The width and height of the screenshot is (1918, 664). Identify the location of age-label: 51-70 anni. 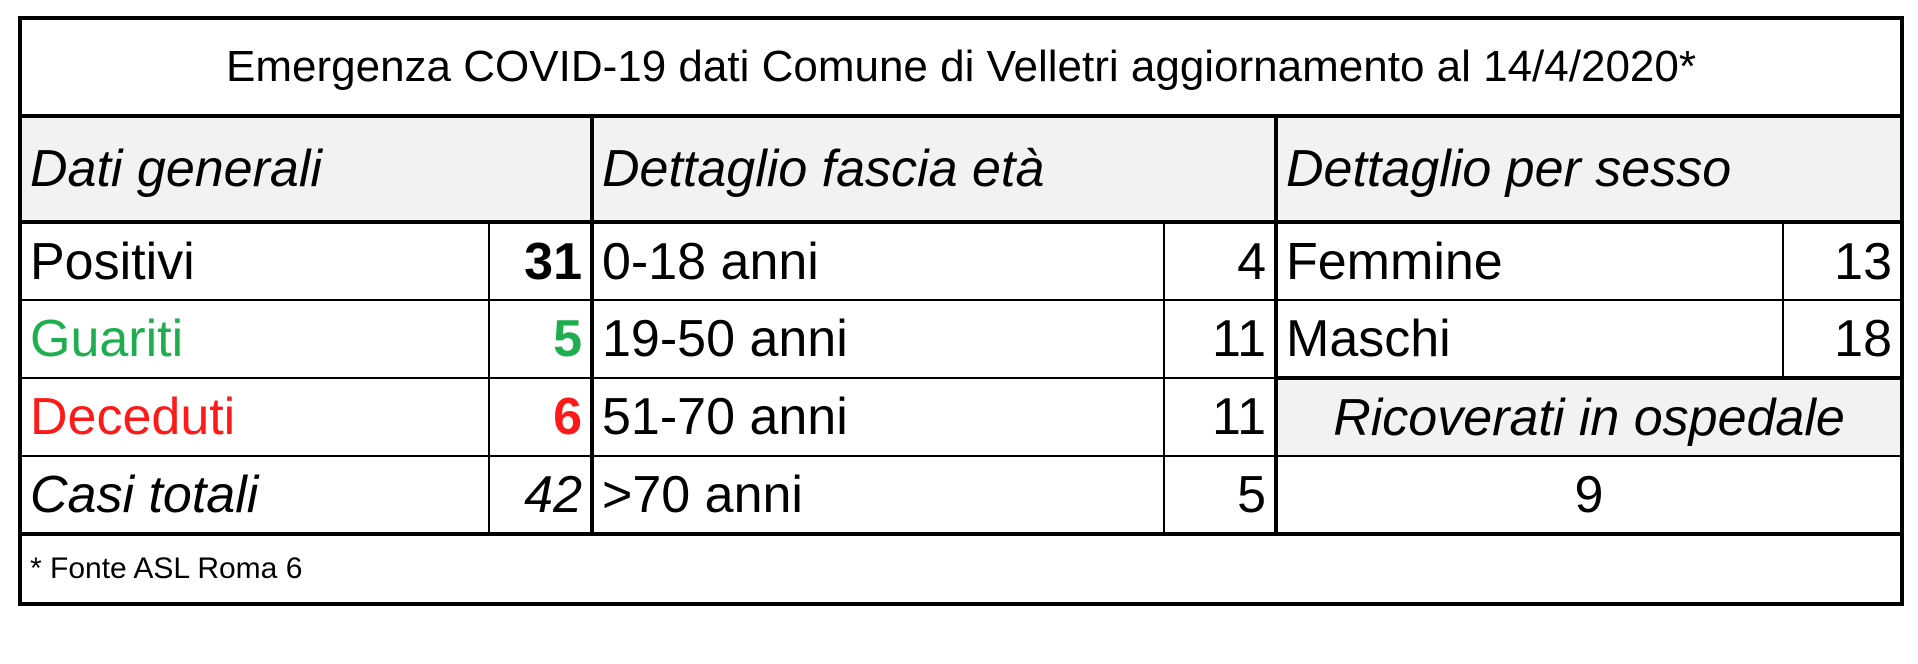
(877, 417).